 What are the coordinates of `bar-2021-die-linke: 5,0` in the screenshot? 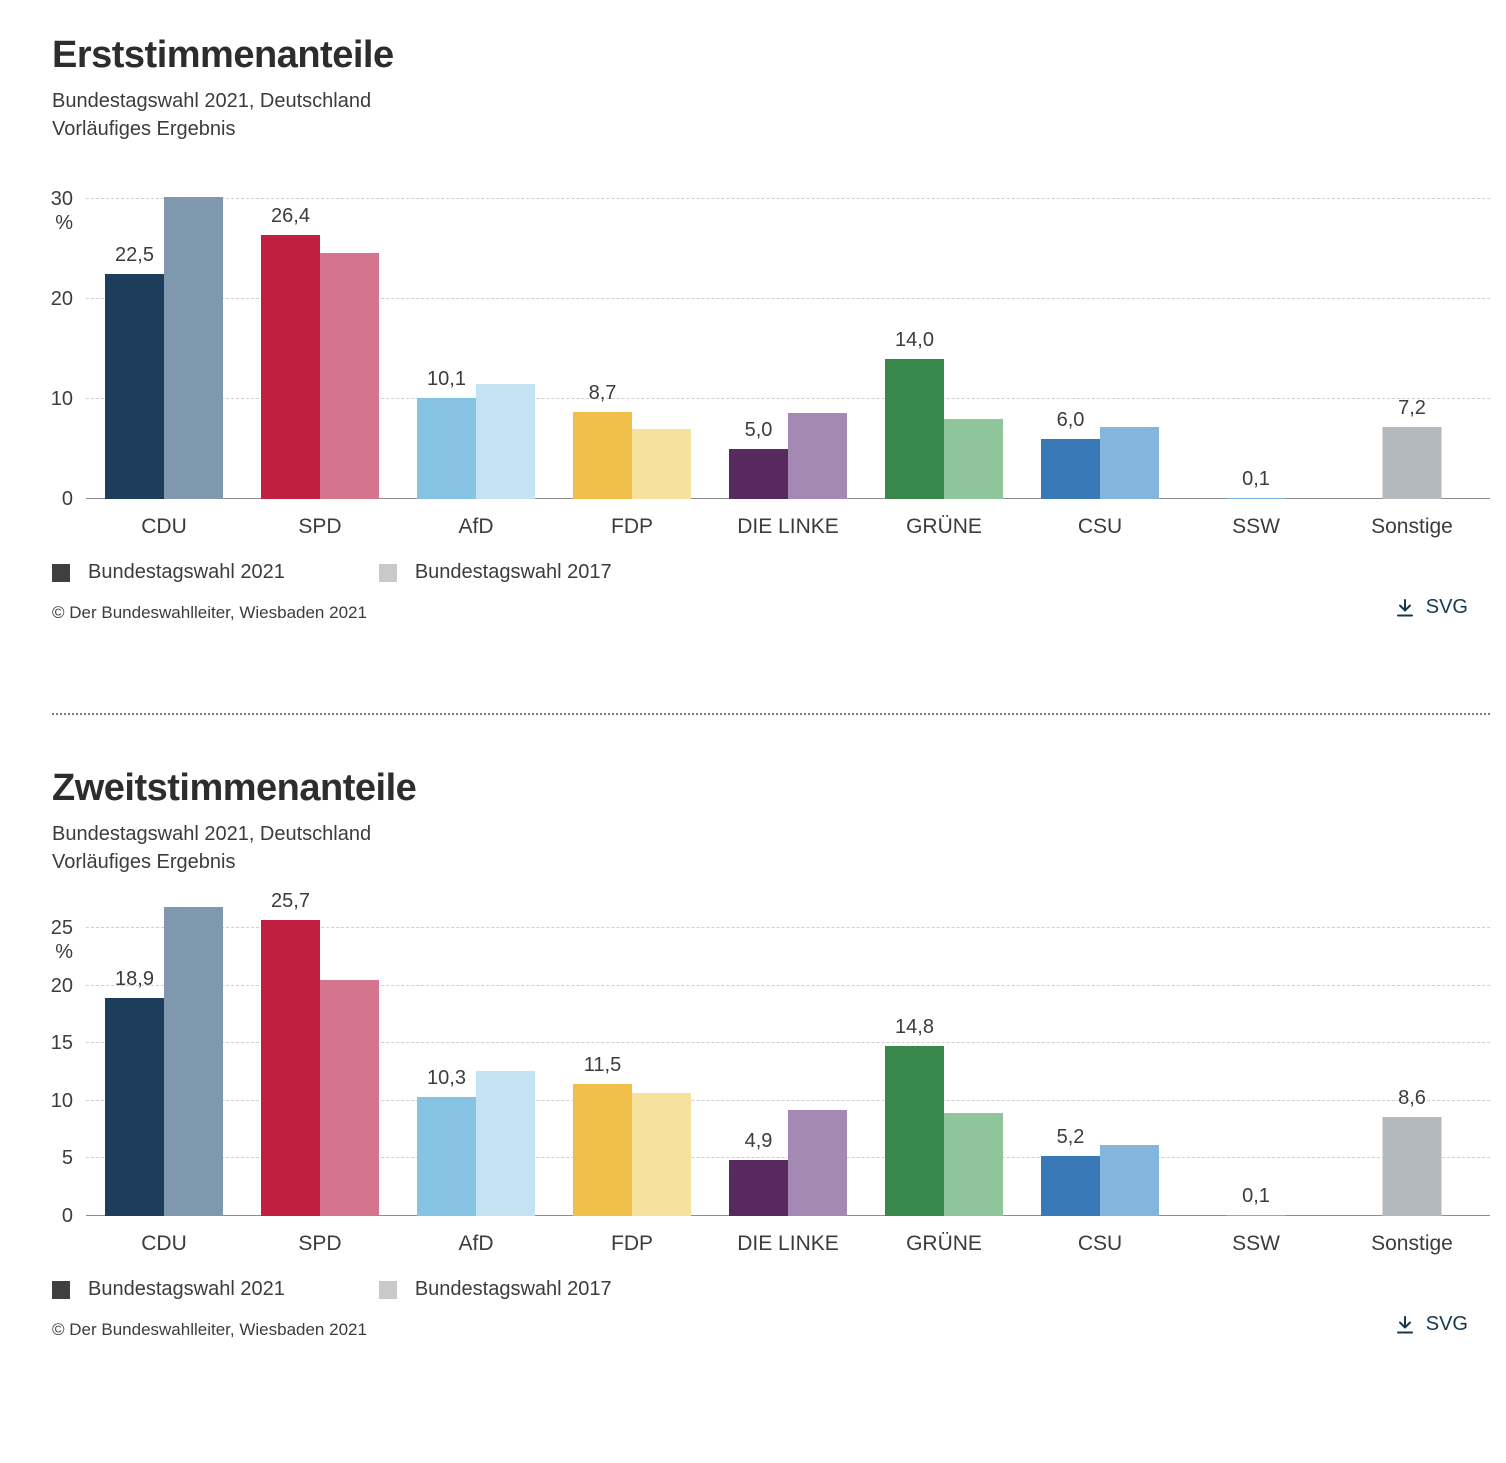 It's located at (758, 459).